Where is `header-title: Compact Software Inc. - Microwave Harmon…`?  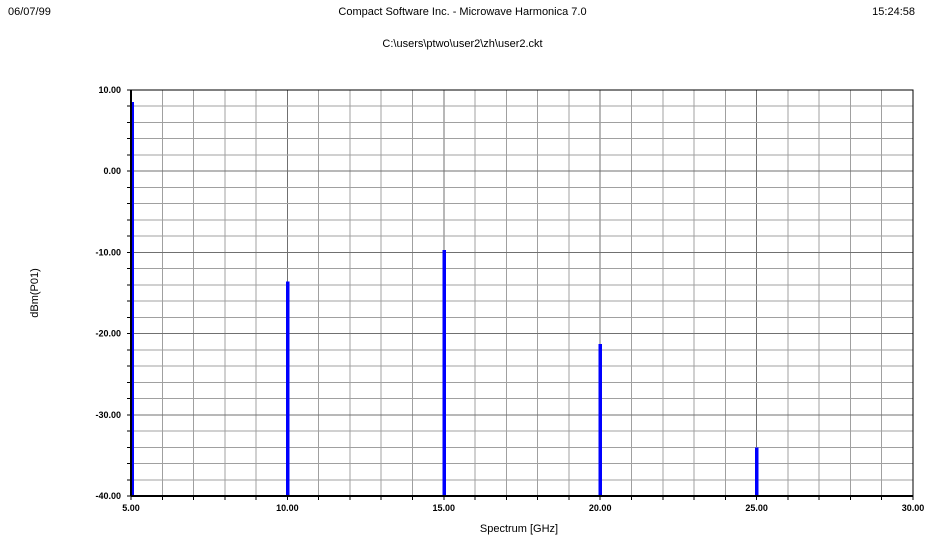
header-title: Compact Software Inc. - Microwave Harmon… is located at coordinates (462, 12).